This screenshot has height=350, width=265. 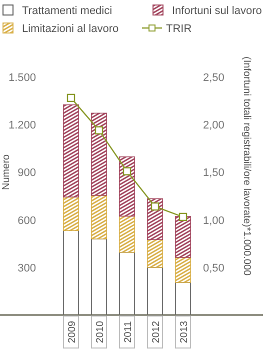 I want to click on legend-label: Limitazioni al lavoro, so click(x=70, y=29).